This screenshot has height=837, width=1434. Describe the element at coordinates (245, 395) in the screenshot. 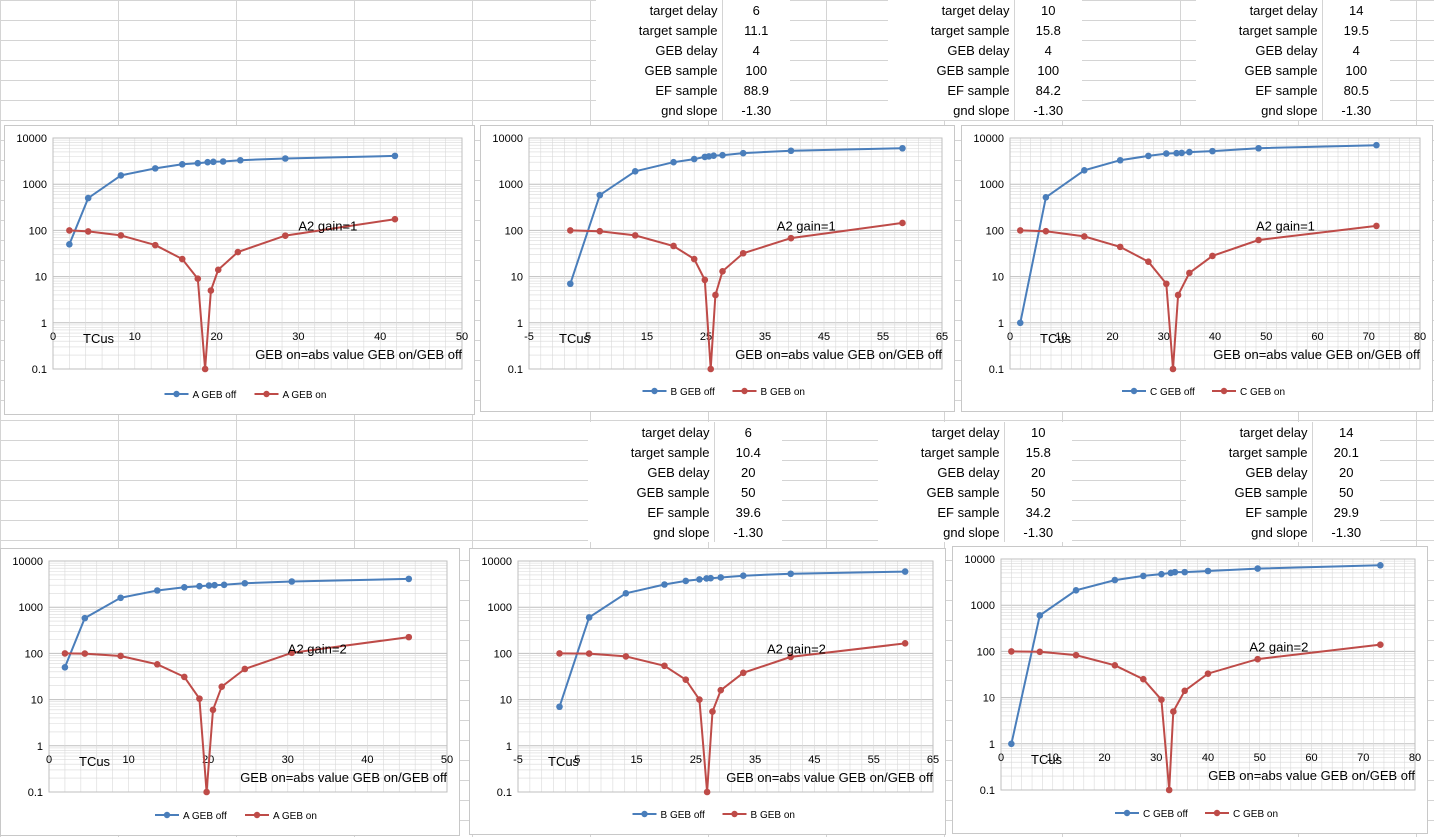

I see `legend: A GEB off A GEB on` at that location.